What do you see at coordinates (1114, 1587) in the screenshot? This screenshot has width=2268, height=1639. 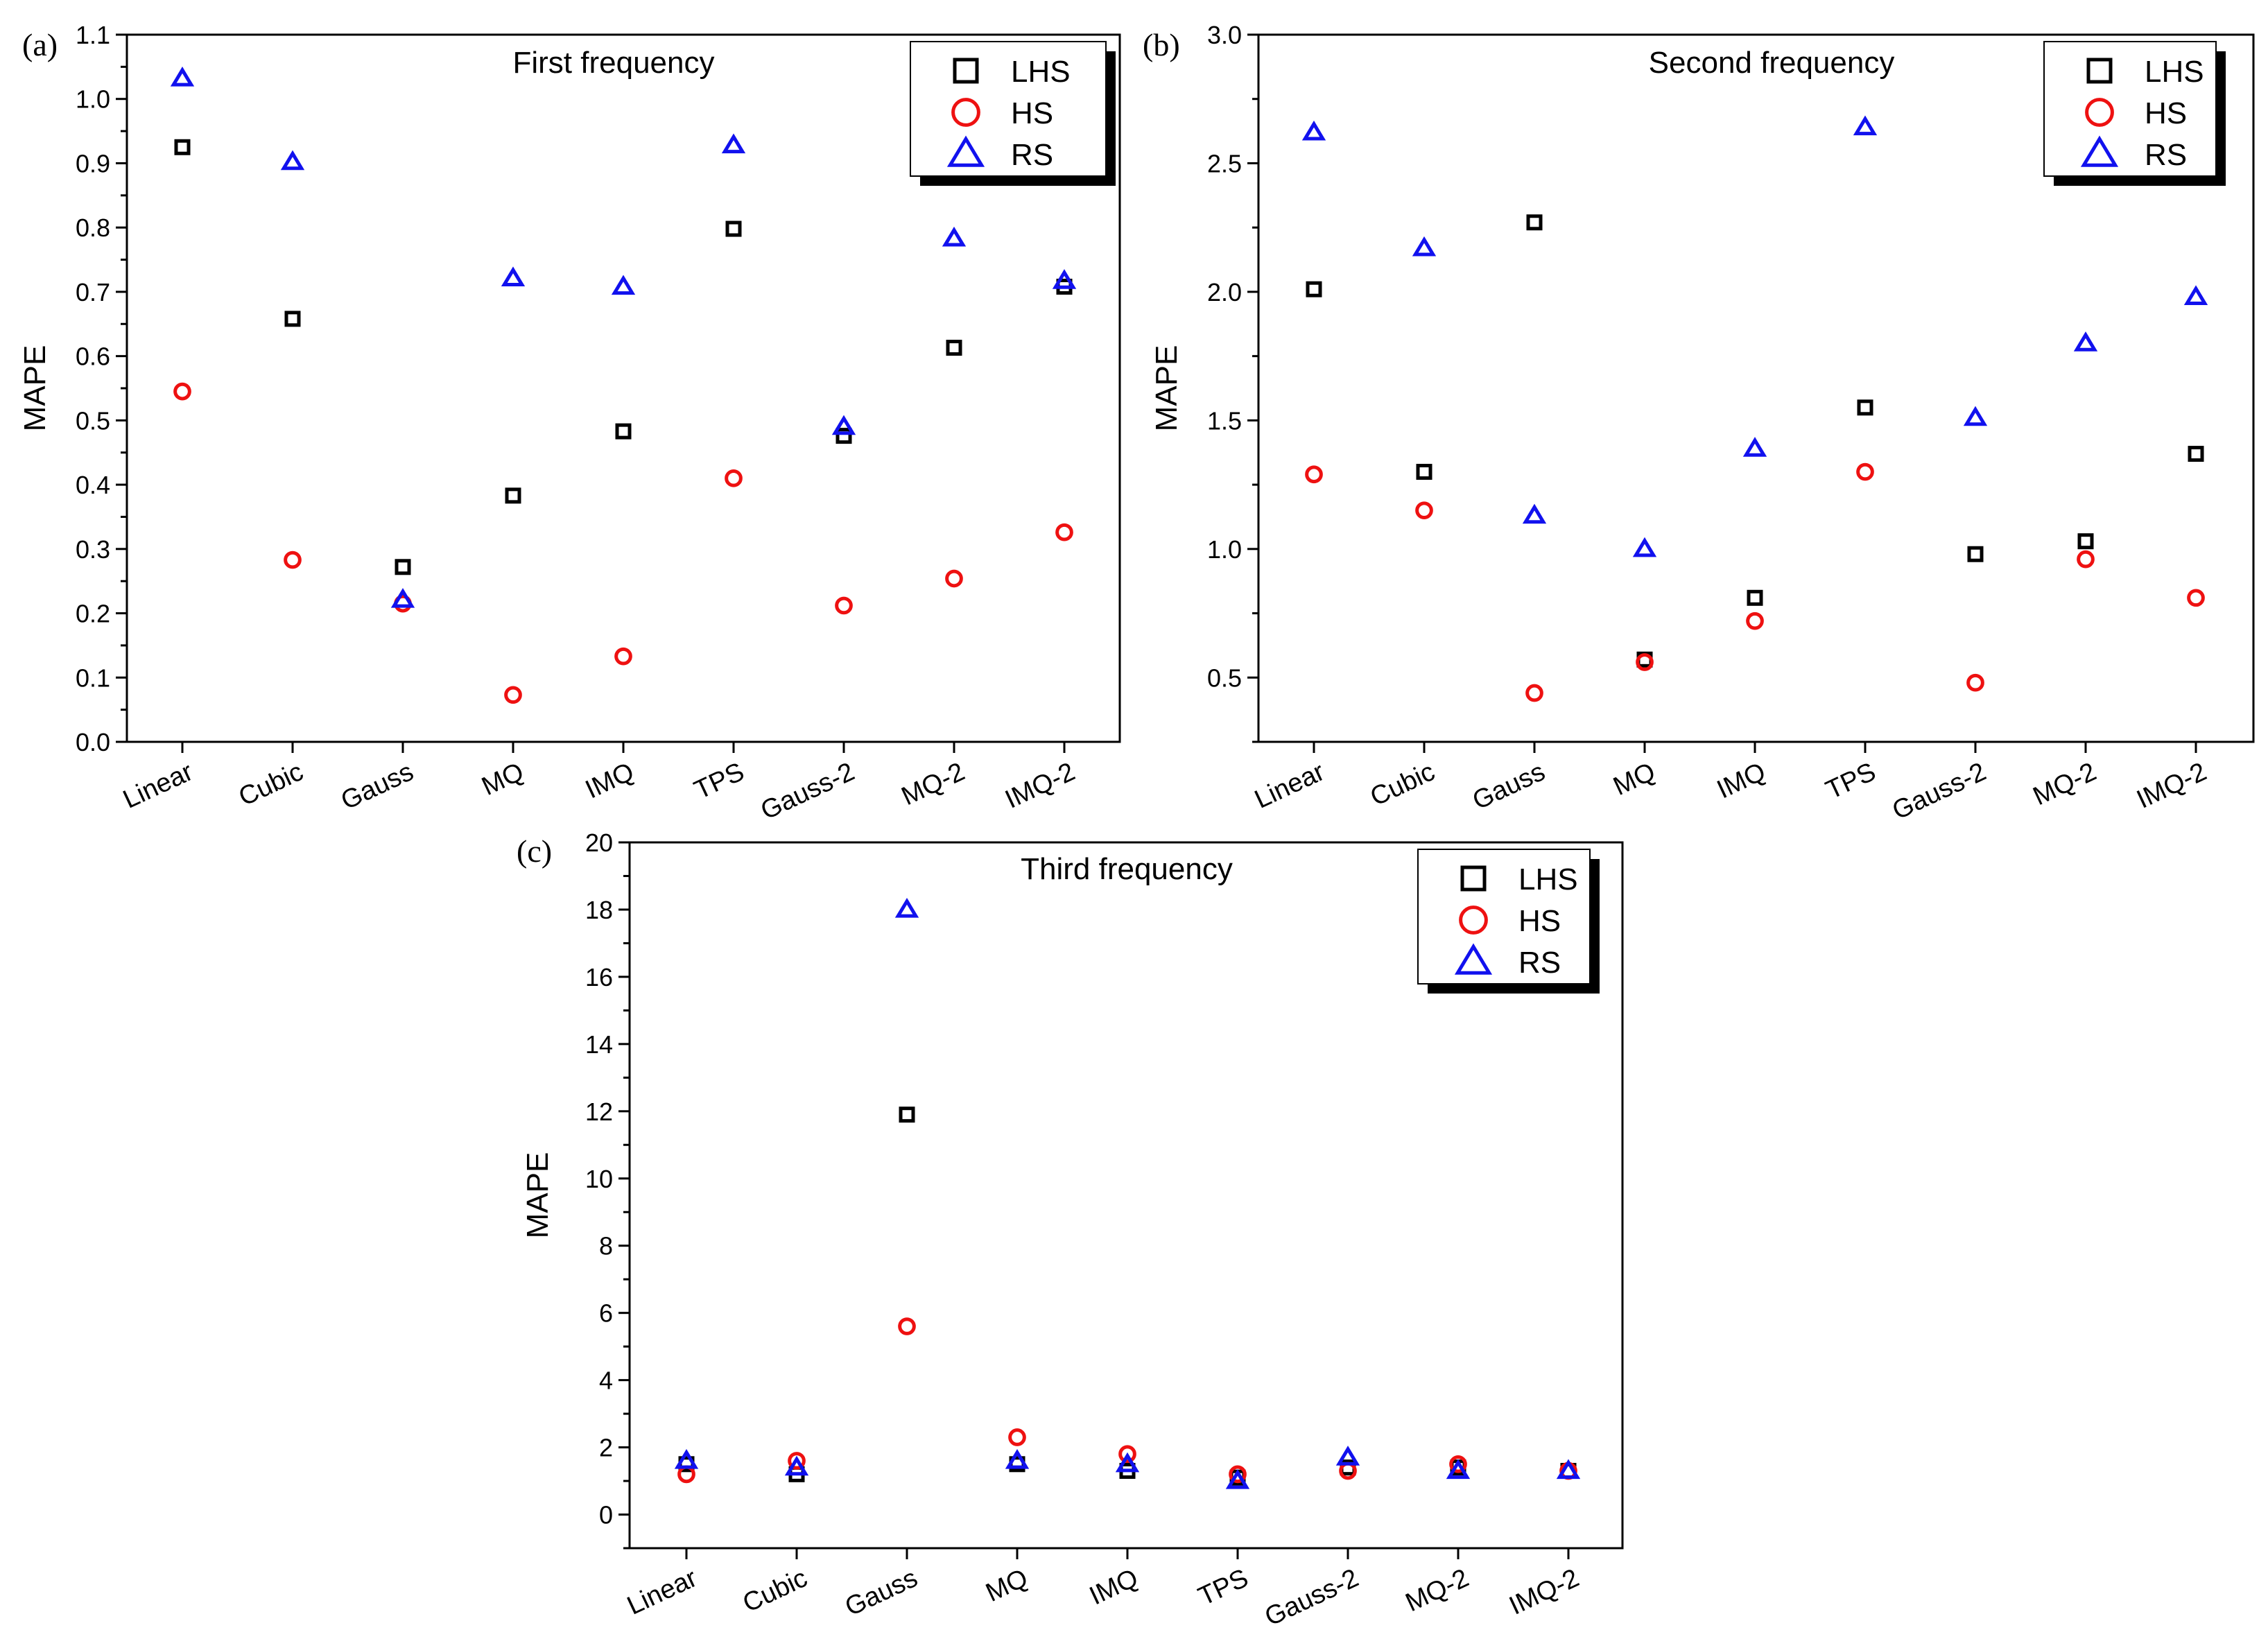 I see `x-tick-label: IMQ` at bounding box center [1114, 1587].